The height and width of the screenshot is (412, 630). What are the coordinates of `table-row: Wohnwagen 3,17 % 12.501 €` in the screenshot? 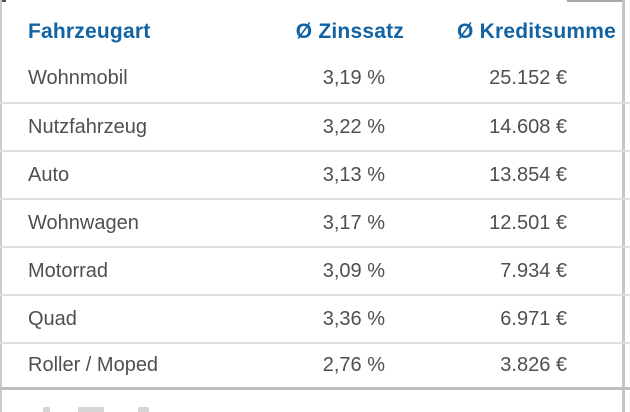 It's located at (315, 222).